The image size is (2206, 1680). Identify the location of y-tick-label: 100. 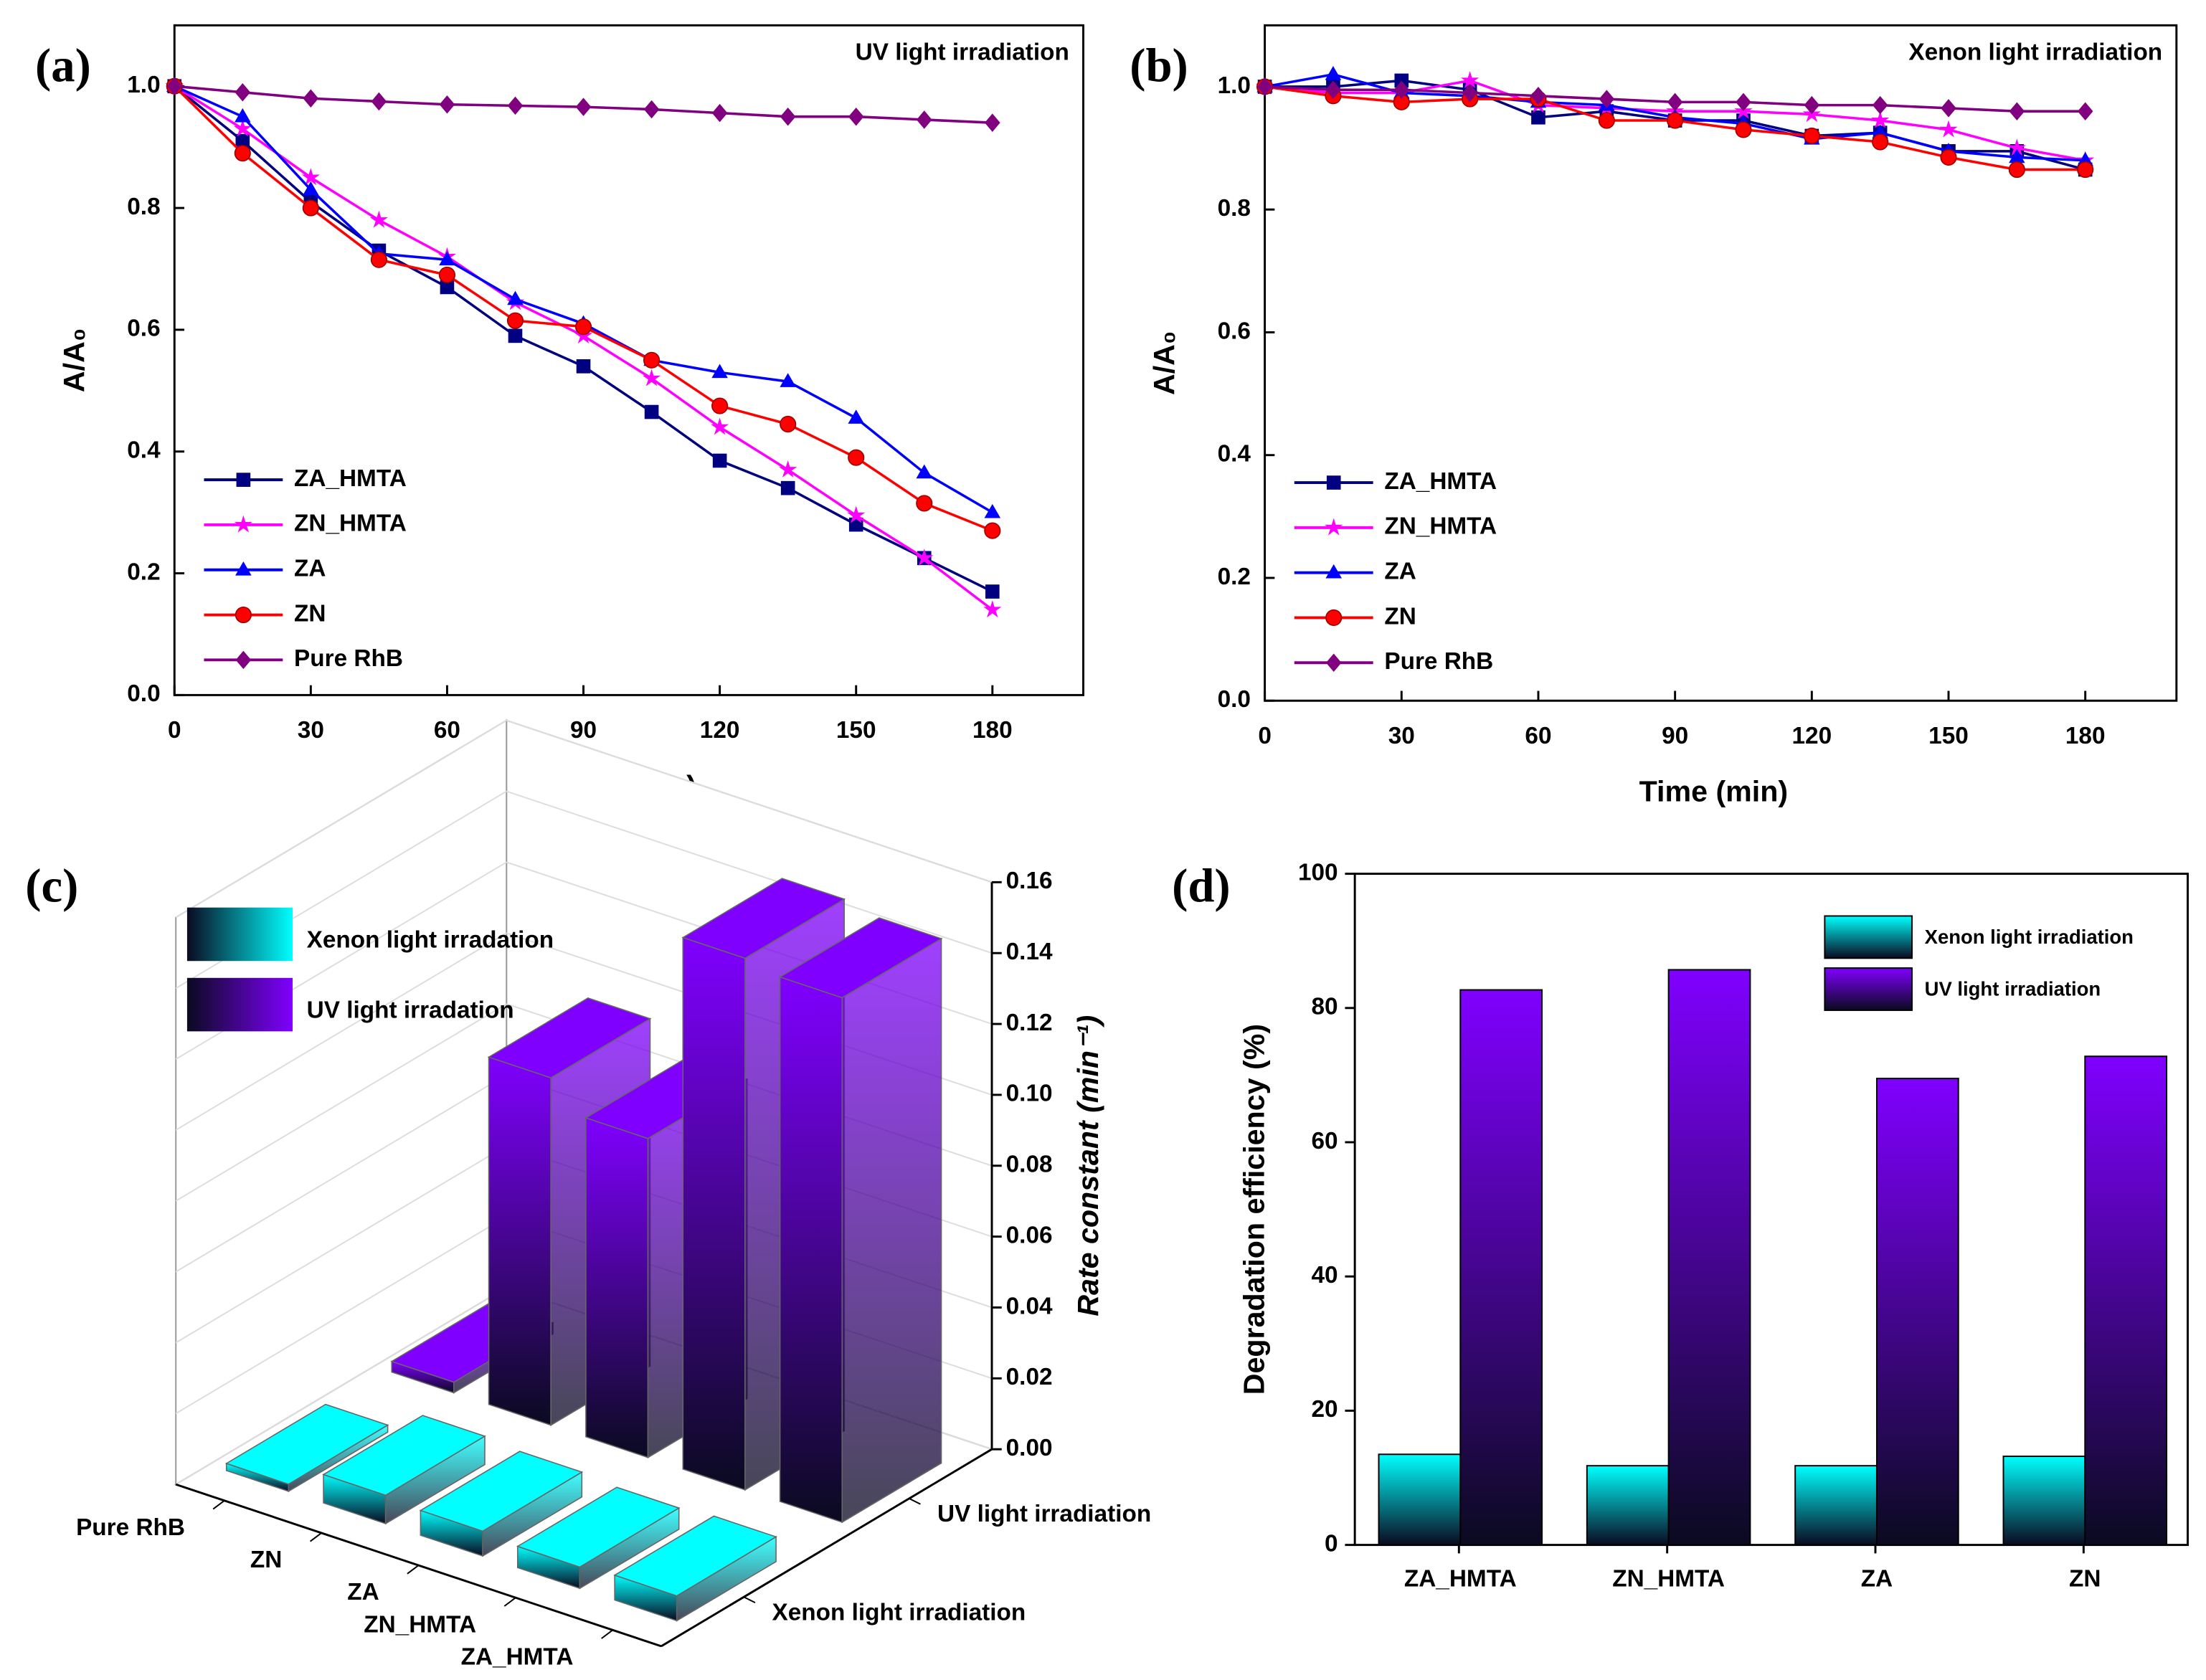
(1318, 872).